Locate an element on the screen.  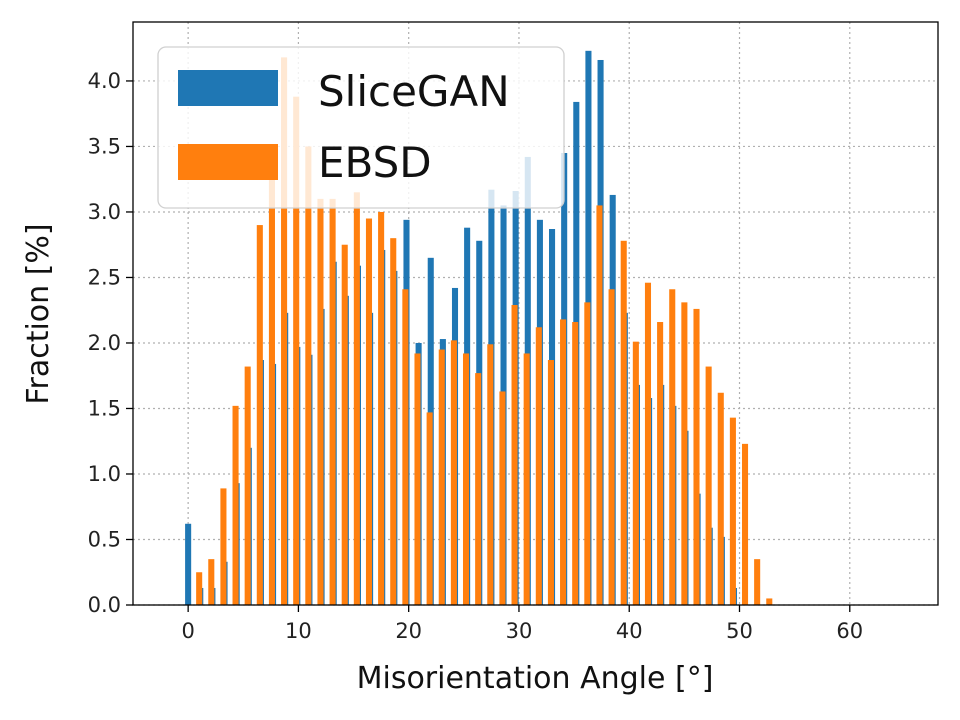
y-axis-label: Fraction [%] is located at coordinates (38, 313).